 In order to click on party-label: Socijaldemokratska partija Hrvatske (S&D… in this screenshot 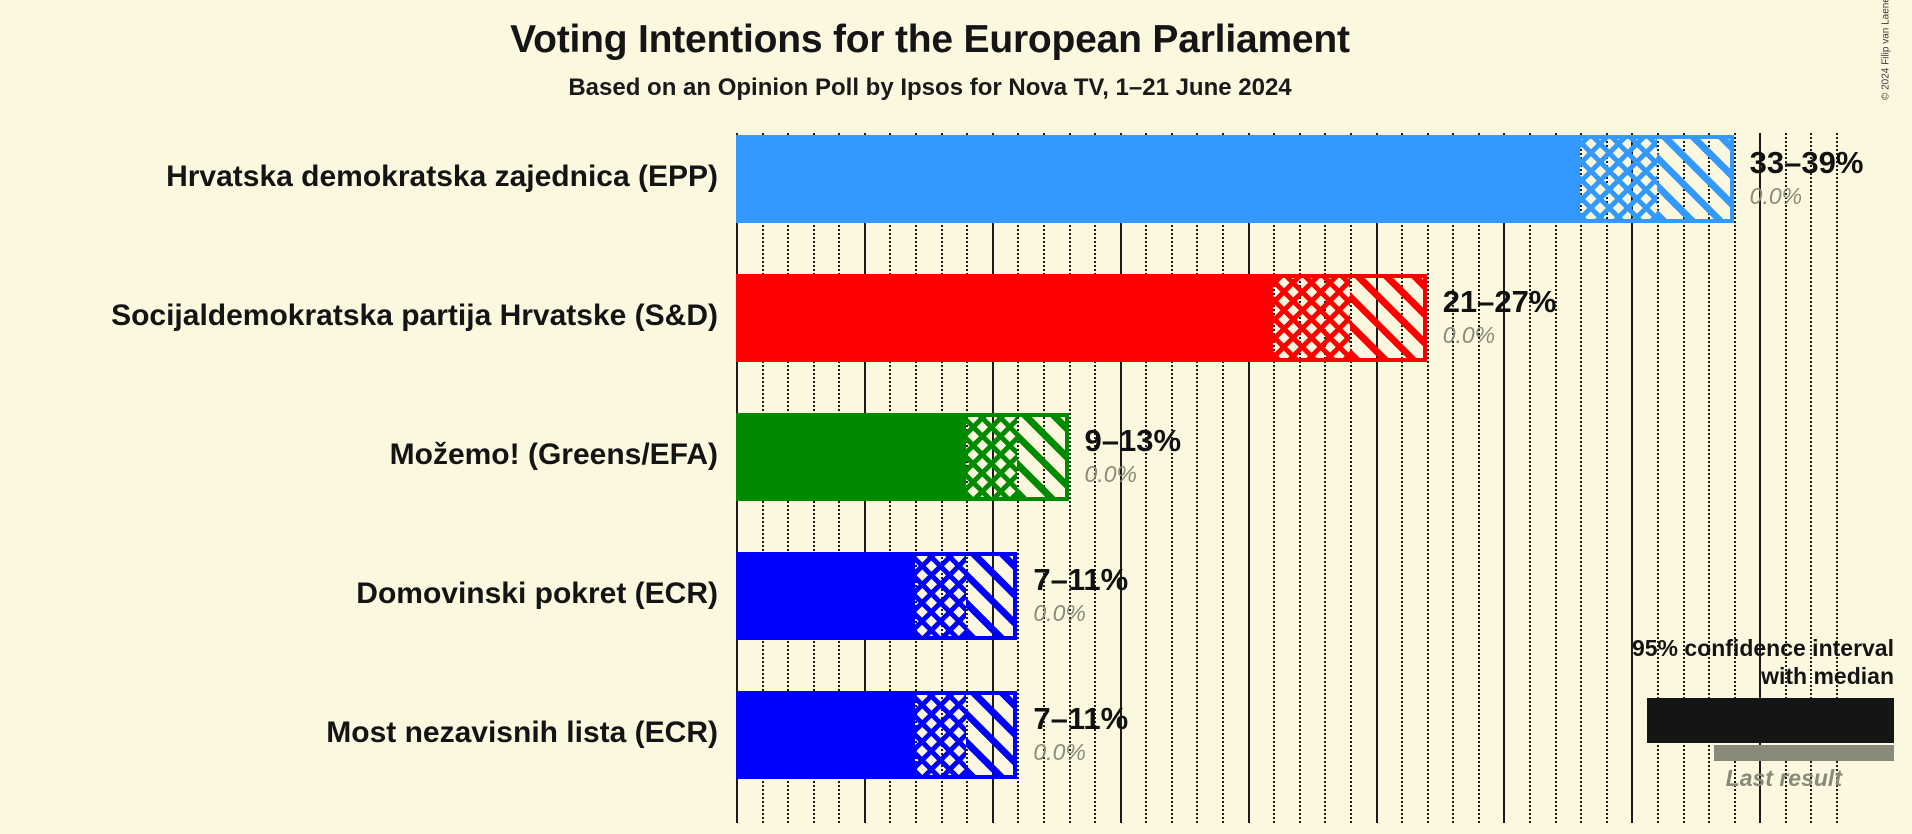, I will do `click(414, 315)`.